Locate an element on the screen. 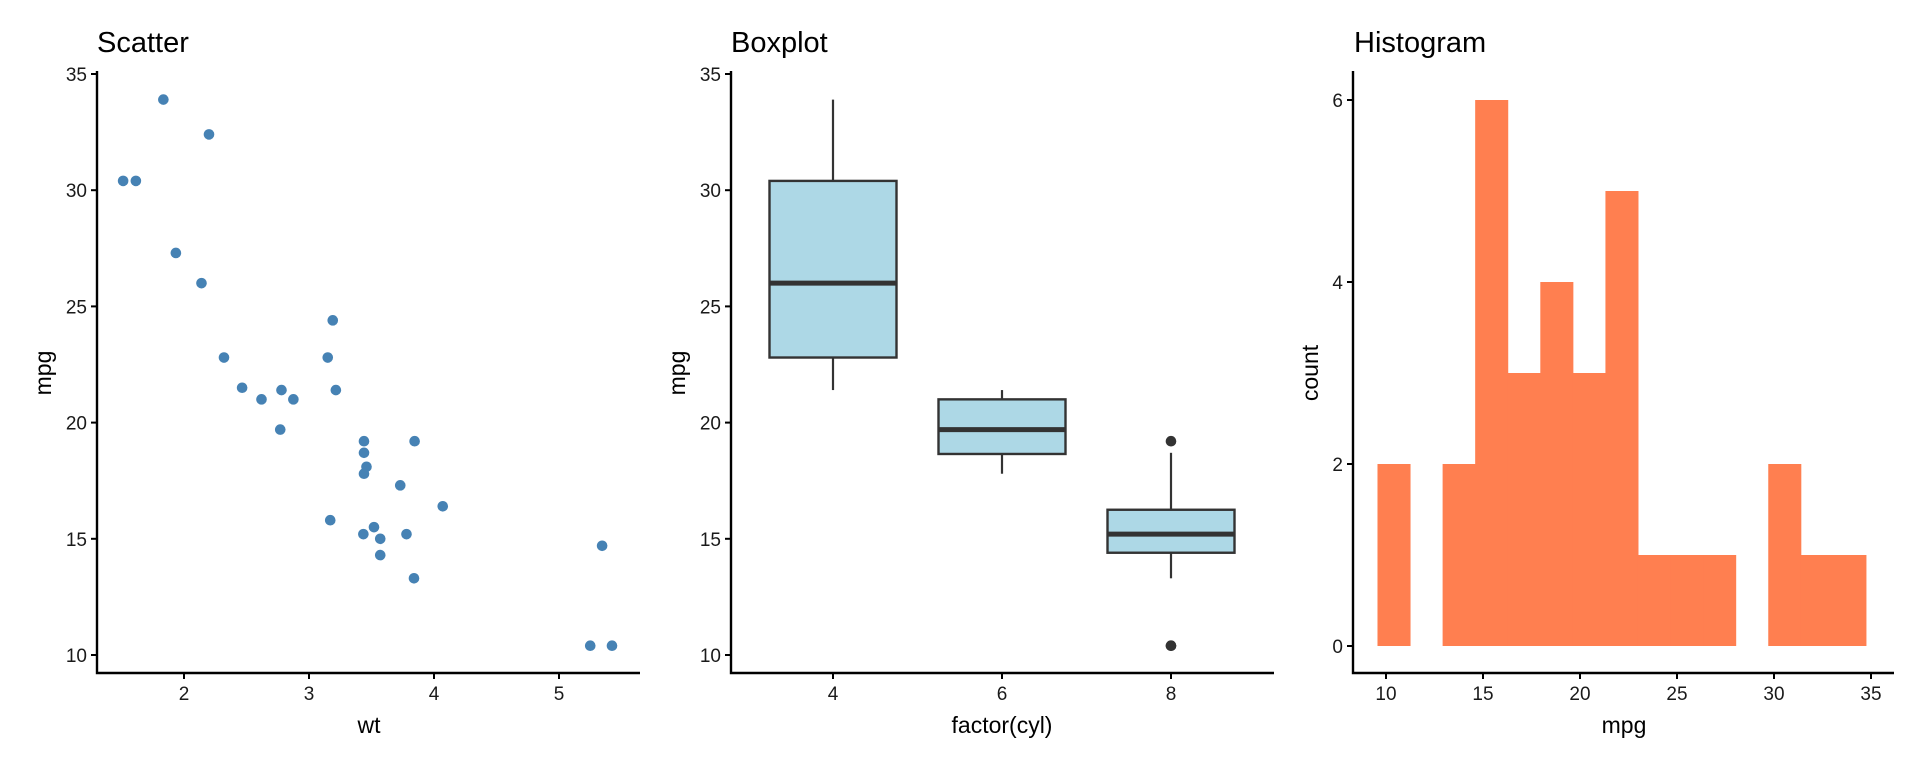 Image resolution: width=1920 pixels, height=768 pixels. boxplot-y-tick-label: 25 is located at coordinates (710, 307).